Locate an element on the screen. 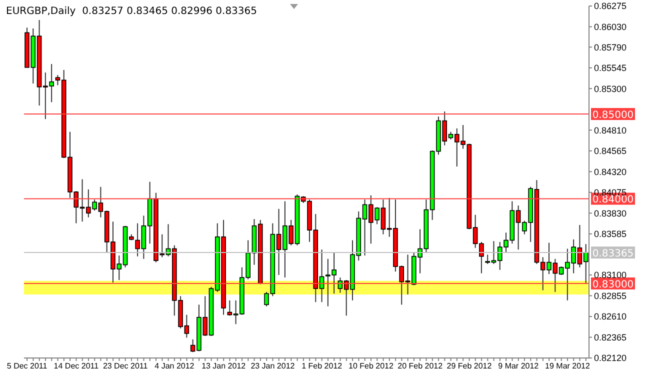  y-tick-label: 0.86275 is located at coordinates (610, 6).